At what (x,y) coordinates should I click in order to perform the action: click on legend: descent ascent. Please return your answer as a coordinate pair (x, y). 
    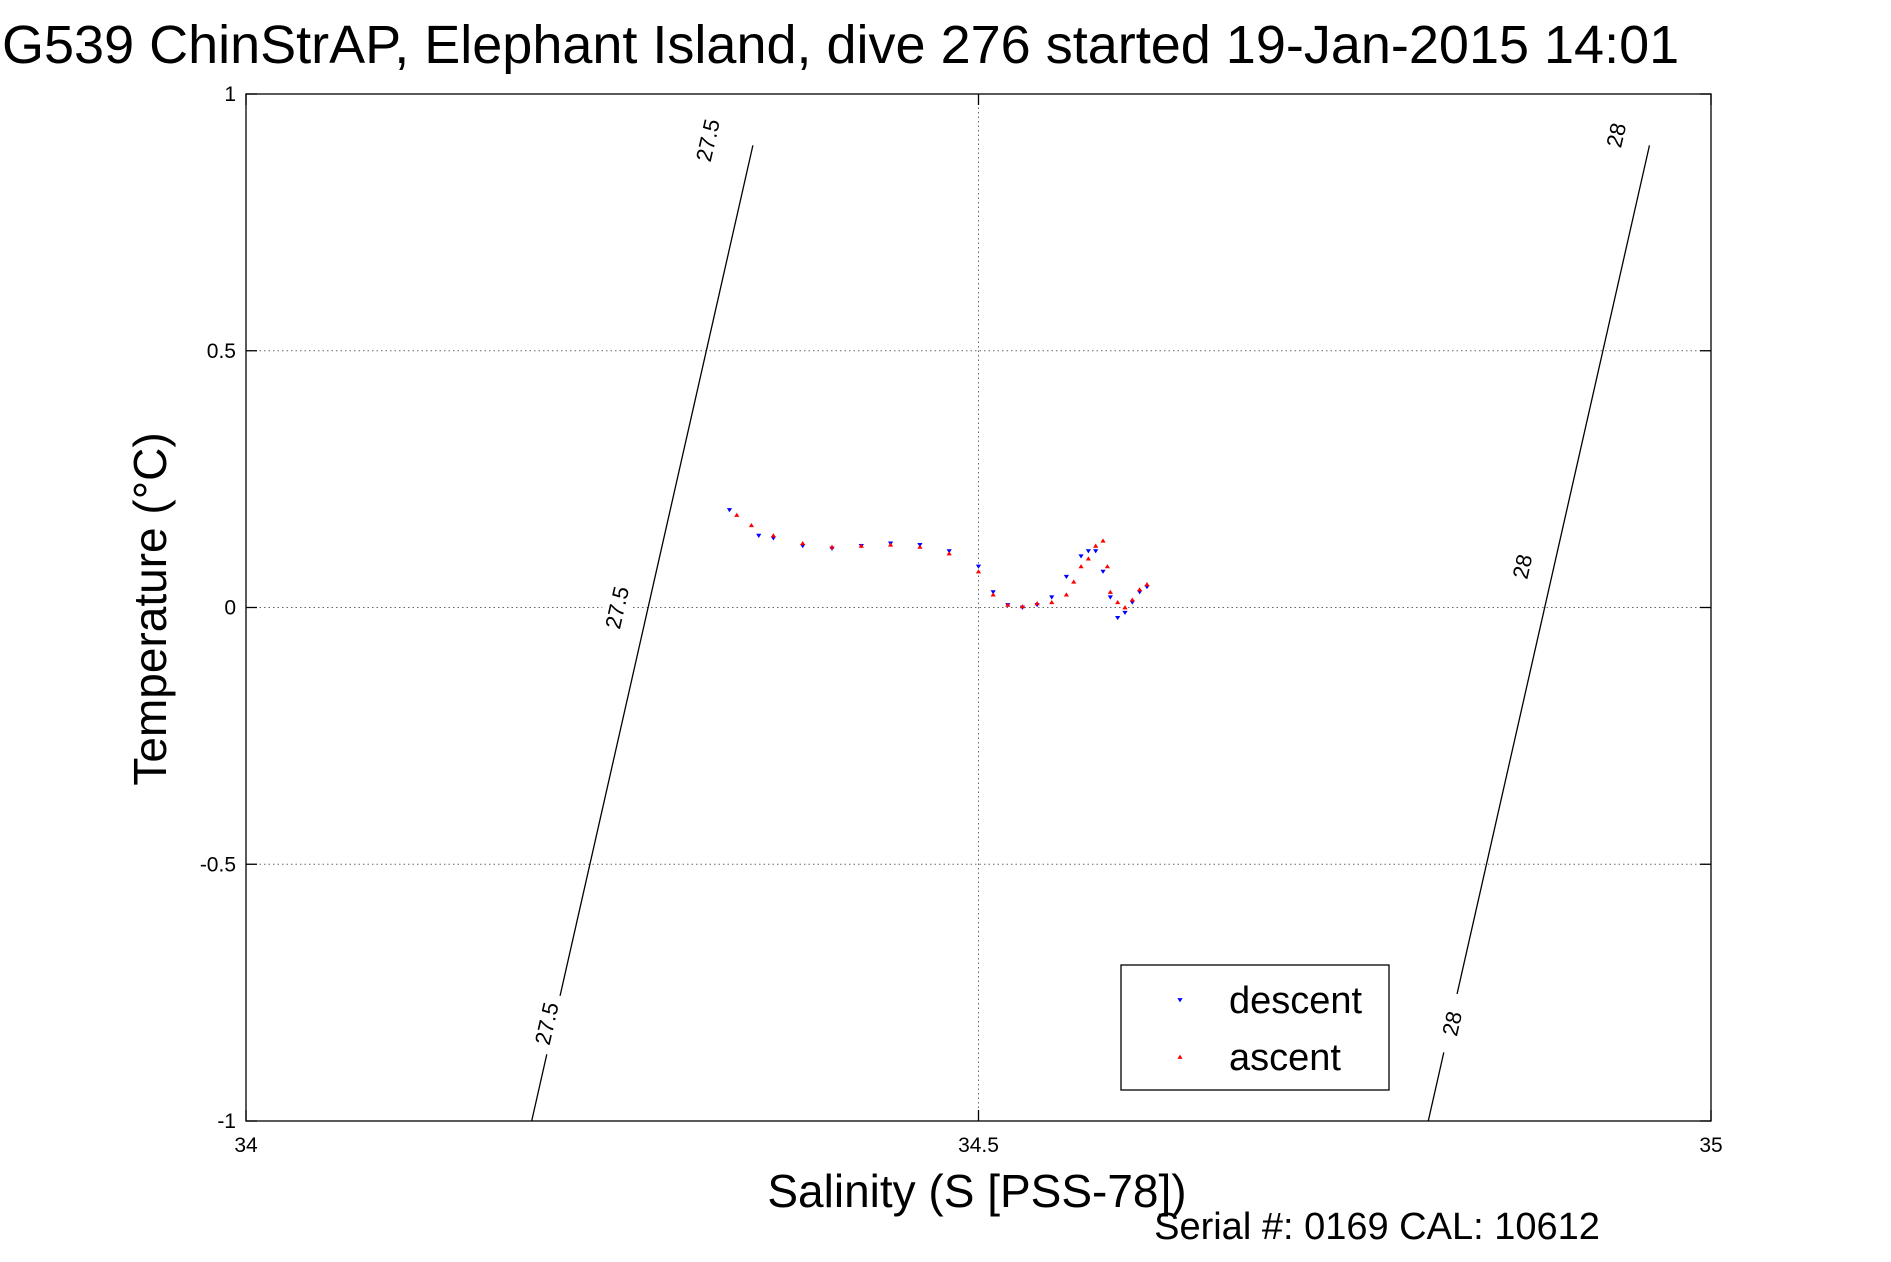
    Looking at the image, I should click on (1255, 1027).